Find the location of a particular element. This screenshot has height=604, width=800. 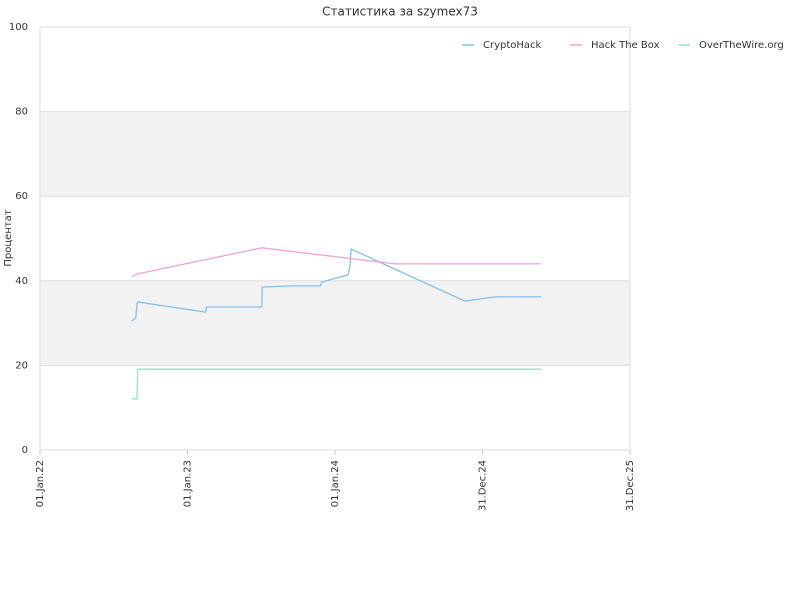

legend-item: CryptoHack is located at coordinates (502, 45).